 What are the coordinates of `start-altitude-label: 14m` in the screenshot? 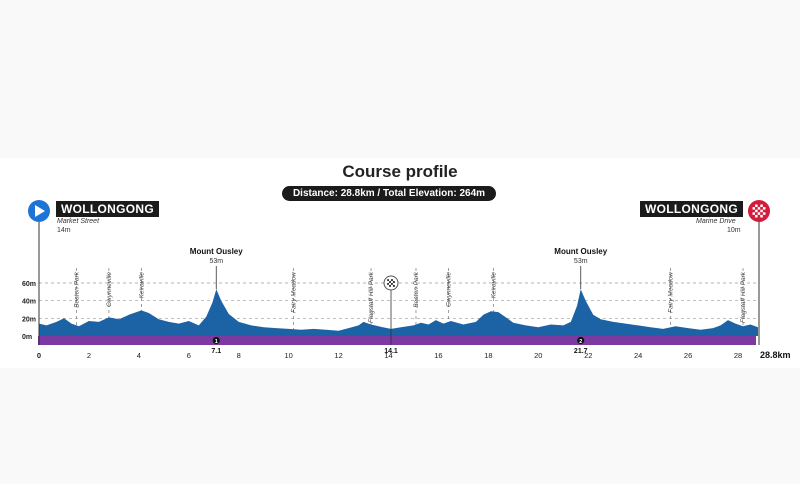 It's located at (64, 230).